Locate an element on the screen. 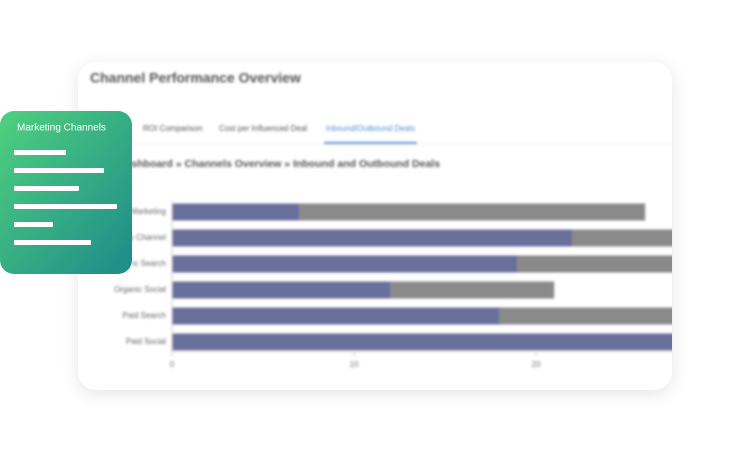 This screenshot has width=734, height=473. x-tick-label: 20 is located at coordinates (536, 364).